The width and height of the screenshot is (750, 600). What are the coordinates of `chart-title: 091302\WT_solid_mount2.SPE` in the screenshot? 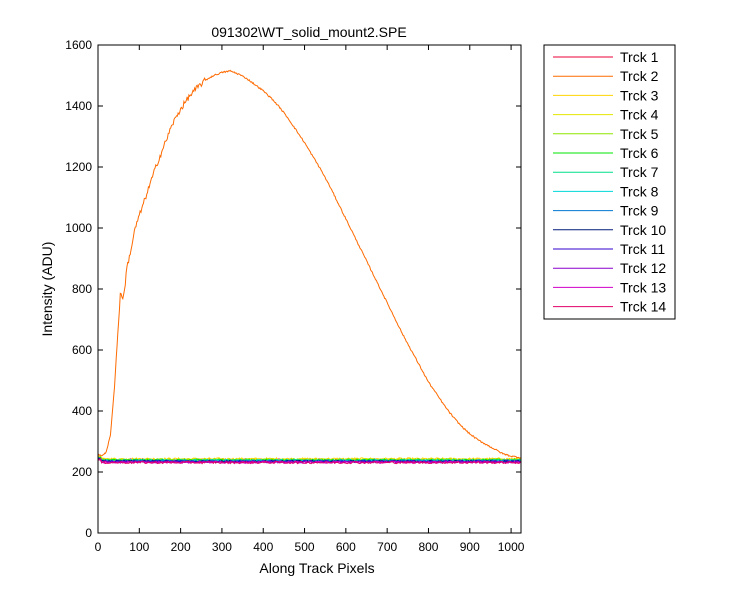 It's located at (308, 32).